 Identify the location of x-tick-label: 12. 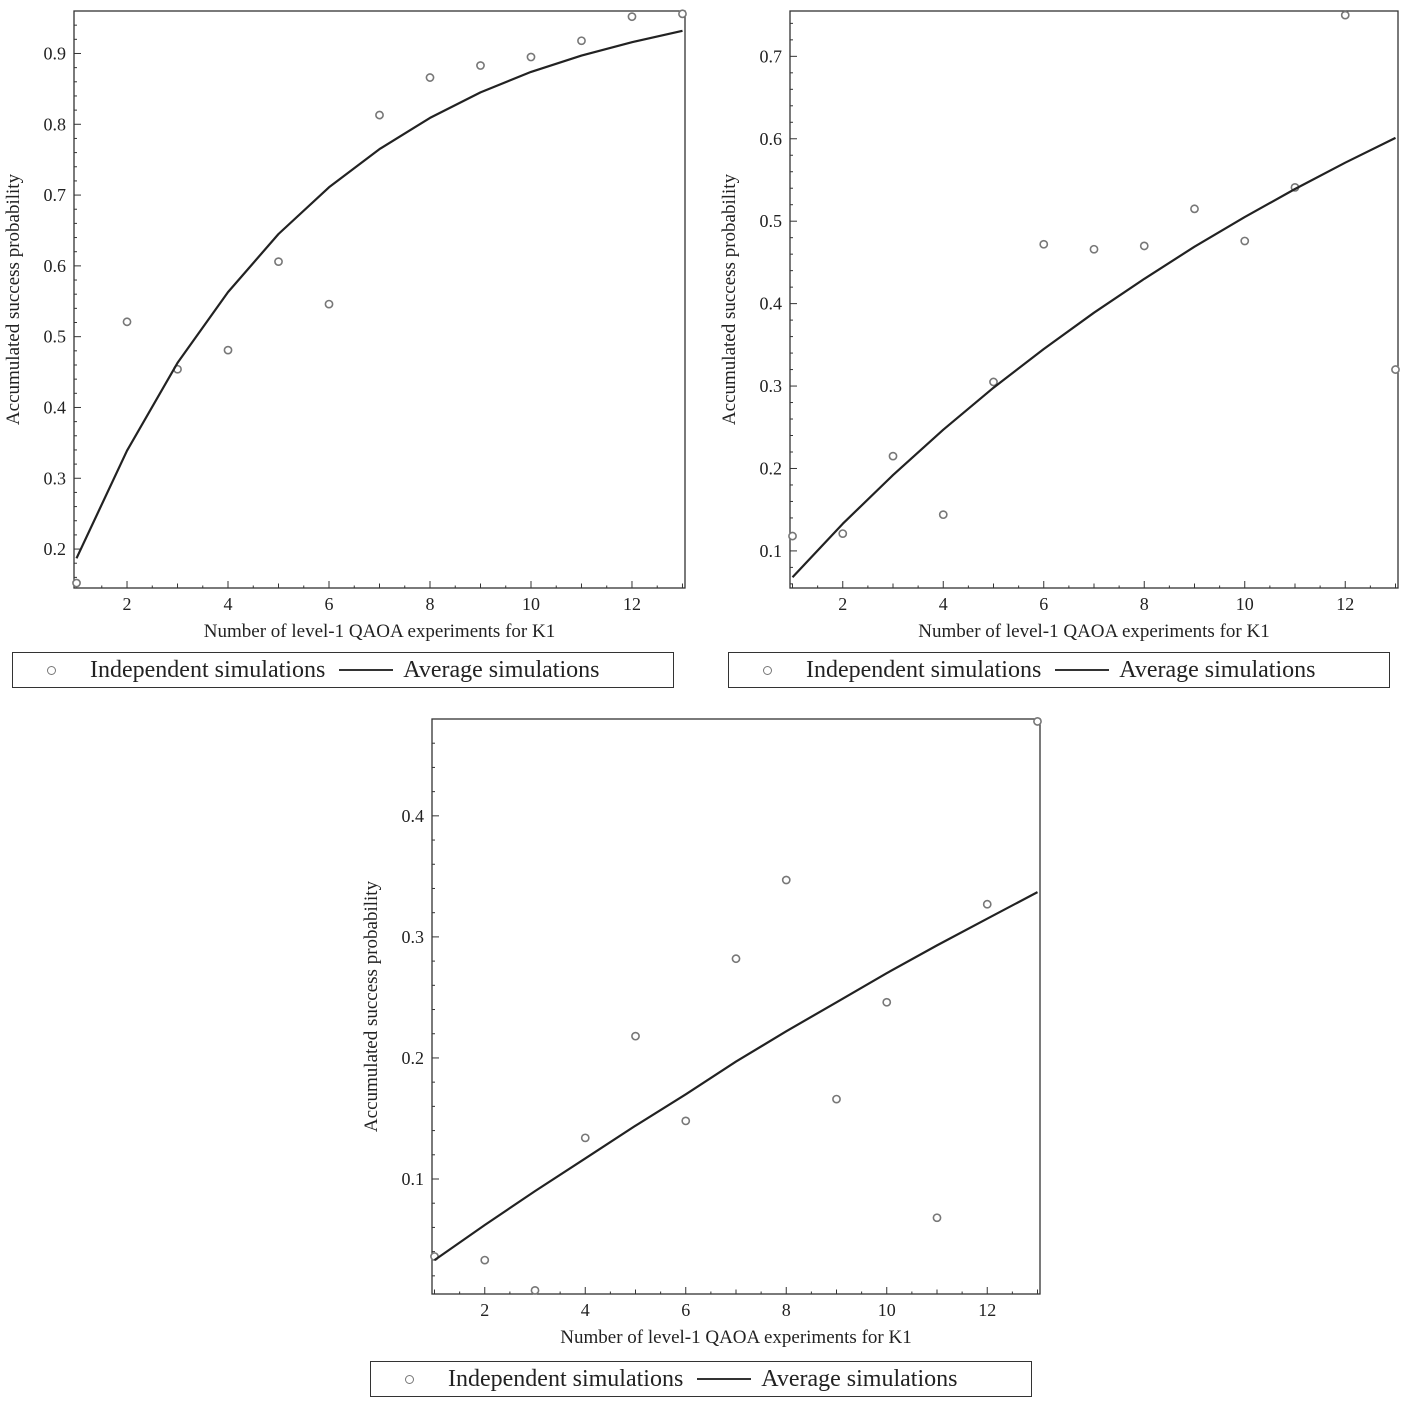
(632, 604).